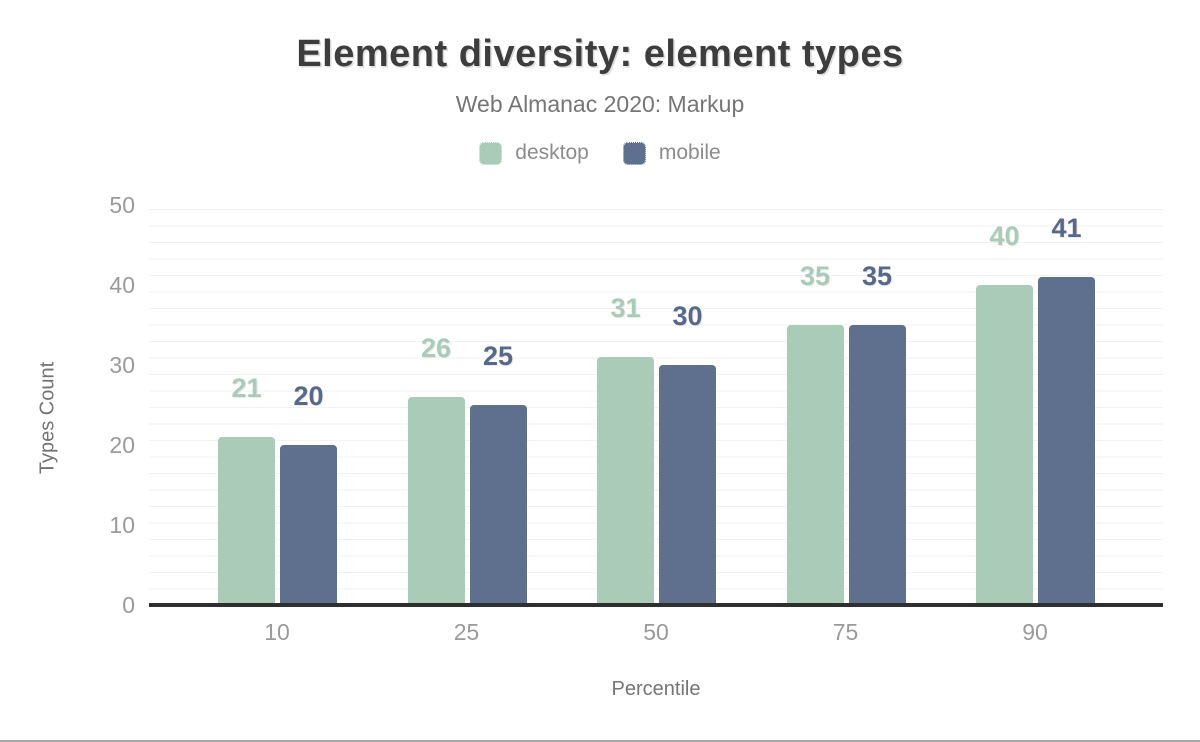  What do you see at coordinates (1066, 441) in the screenshot?
I see `bar-mobile-p90` at bounding box center [1066, 441].